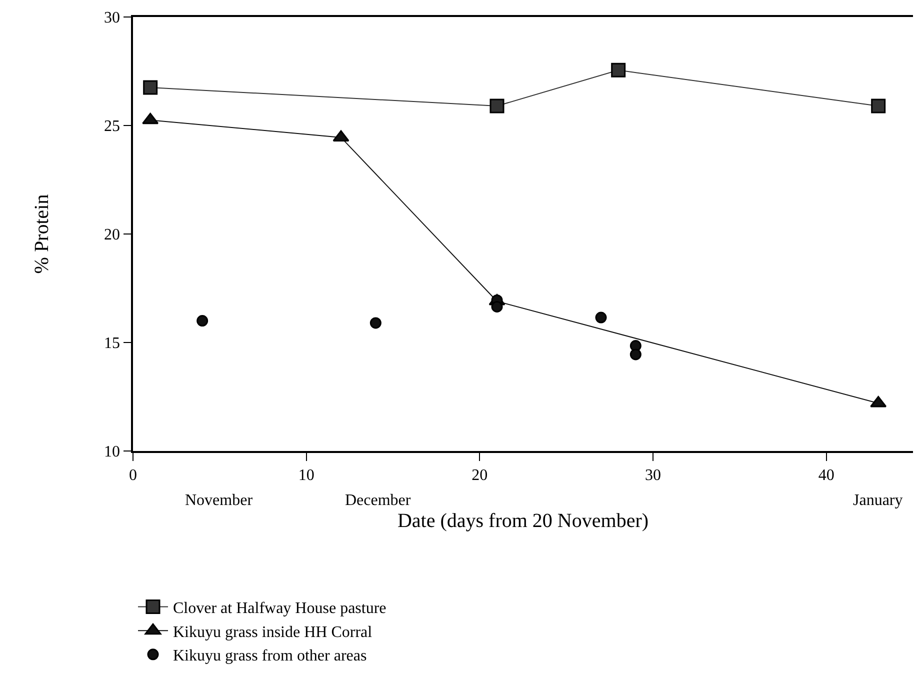 The image size is (915, 674). Describe the element at coordinates (270, 656) in the screenshot. I see `legend-label: Kikuyu grass from other areas` at that location.